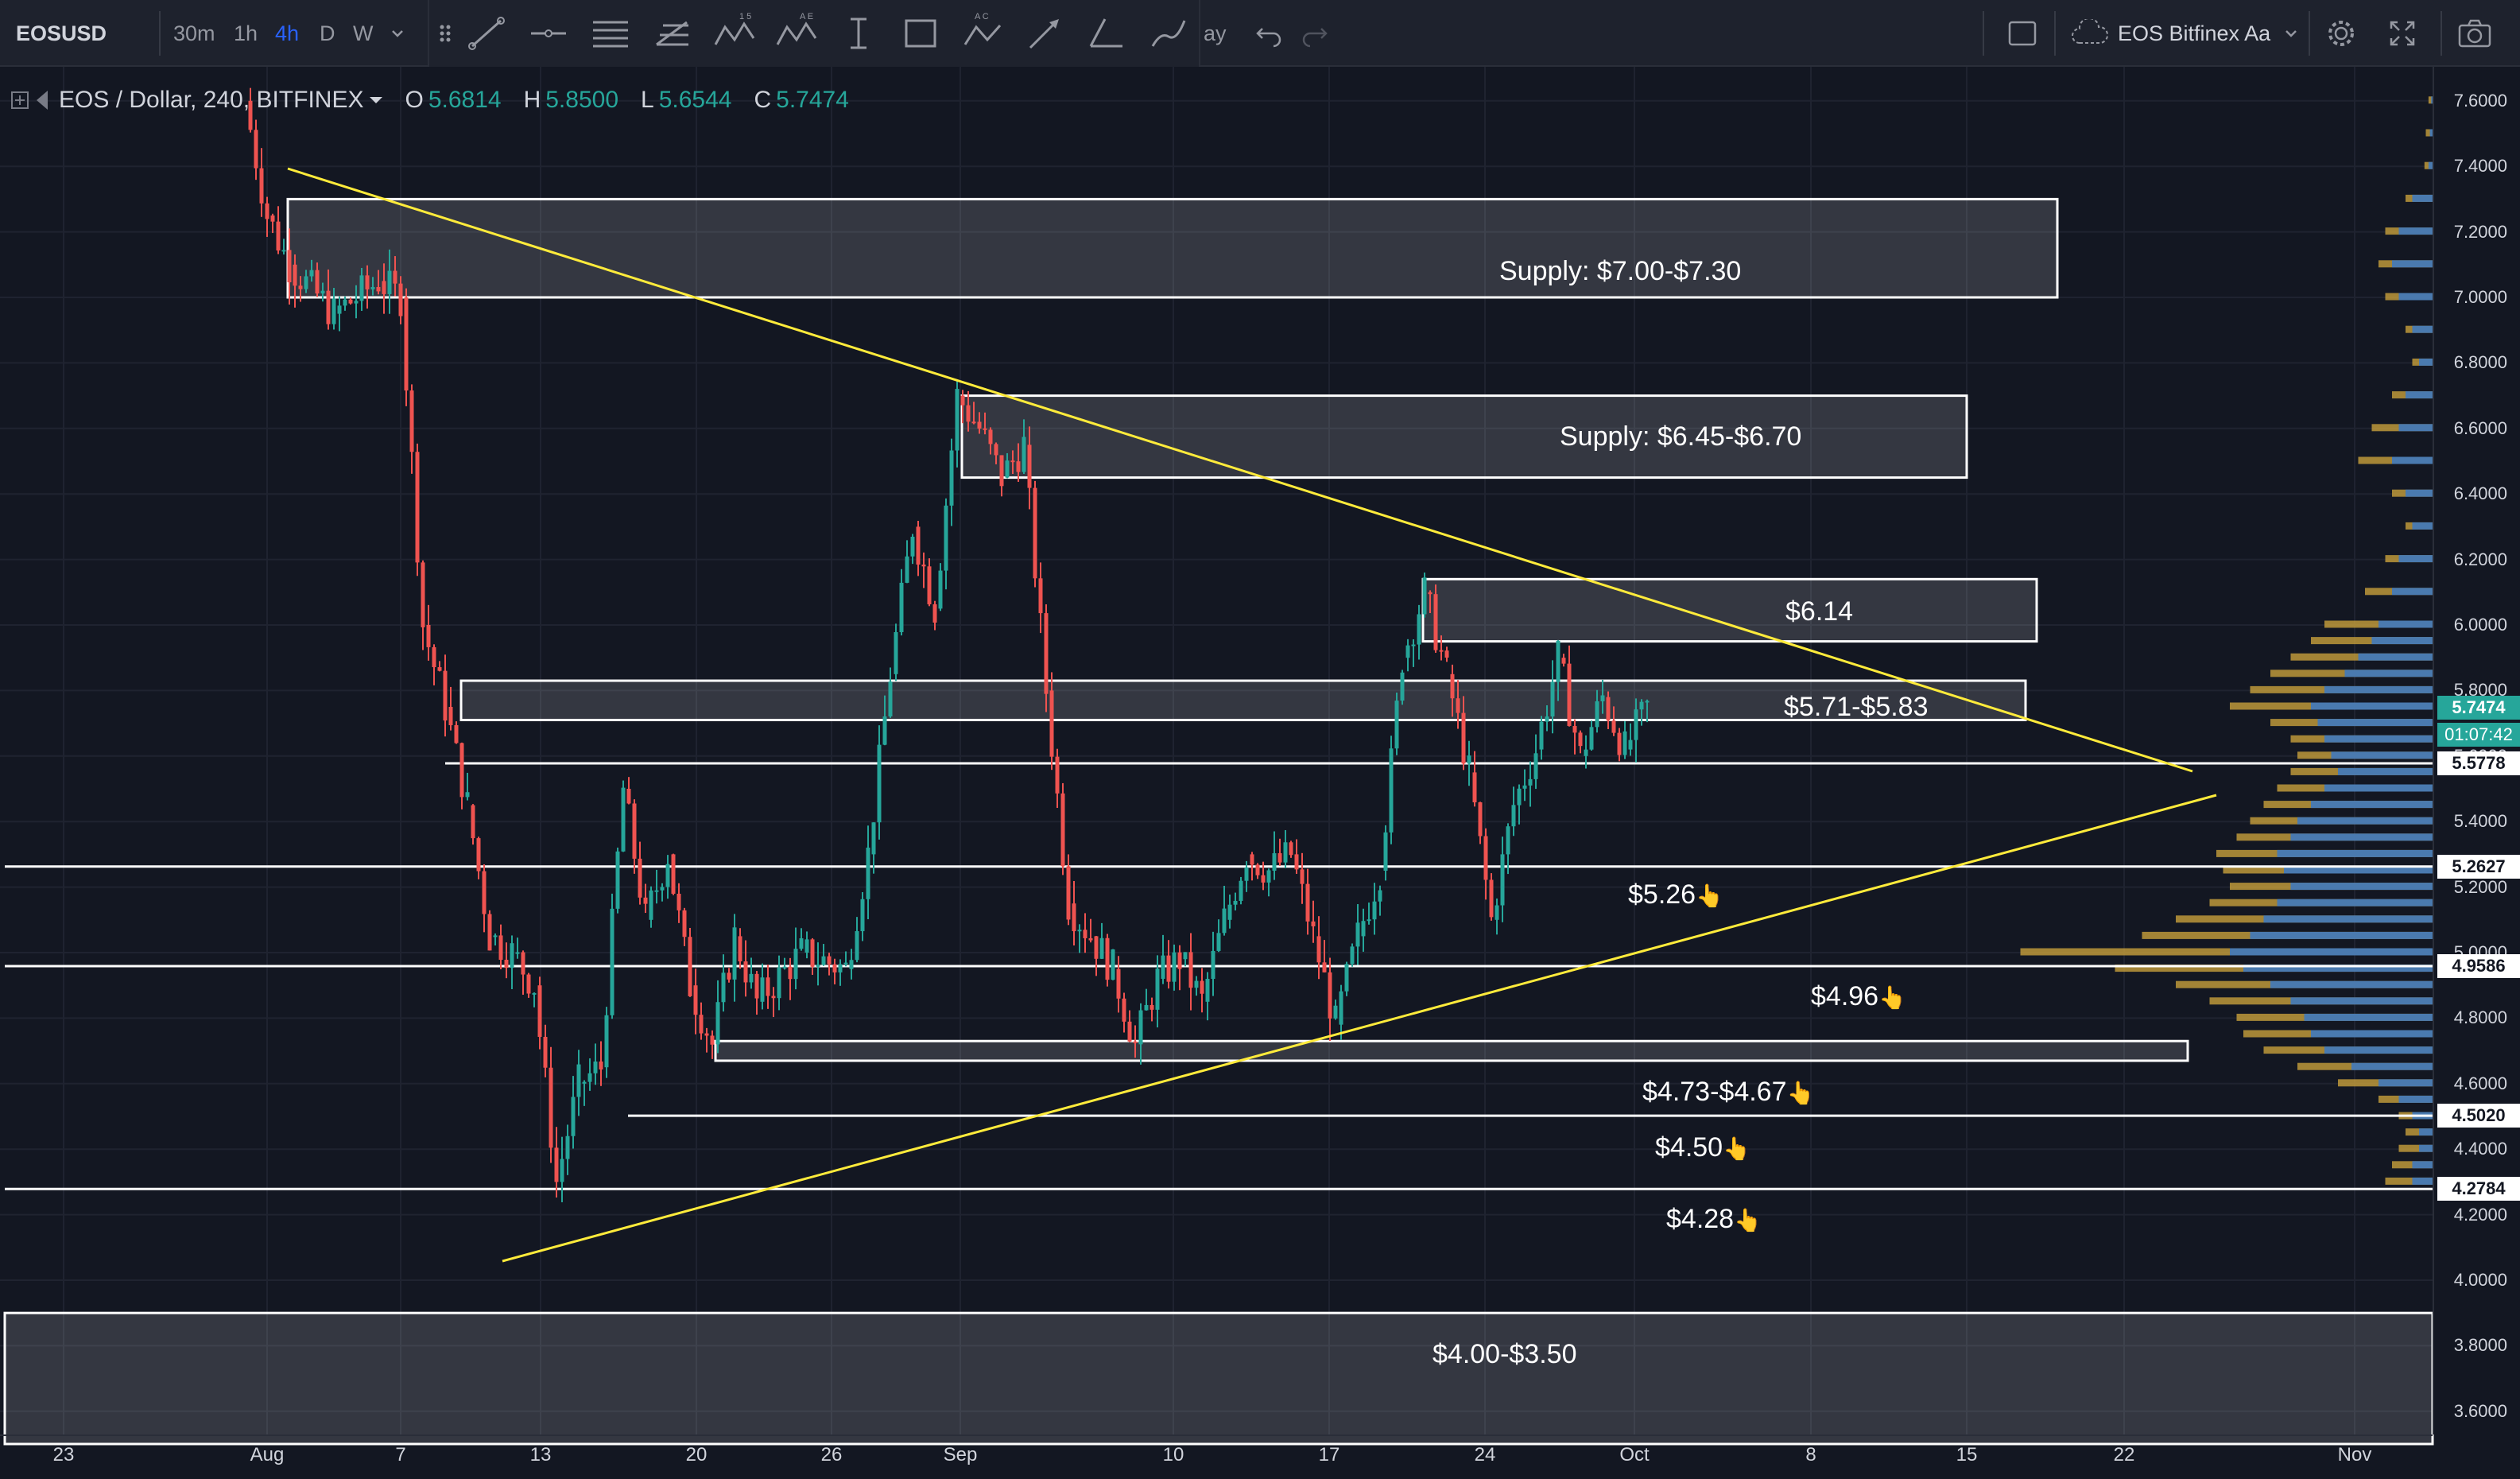  I want to click on interval-4h: 4h, so click(287, 33).